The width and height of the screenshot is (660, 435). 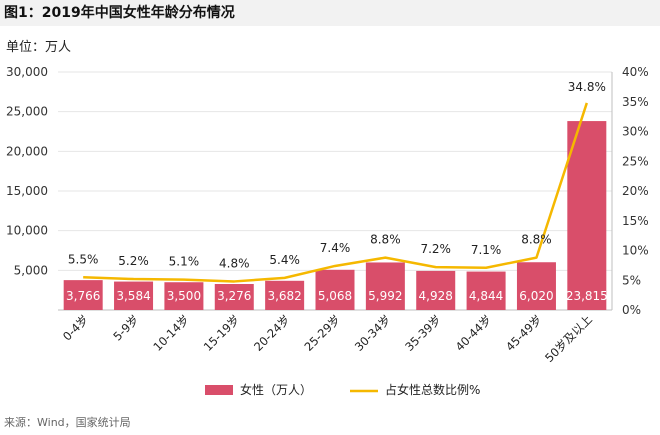 I want to click on ratio-value-label: 7.4%, so click(x=335, y=248).